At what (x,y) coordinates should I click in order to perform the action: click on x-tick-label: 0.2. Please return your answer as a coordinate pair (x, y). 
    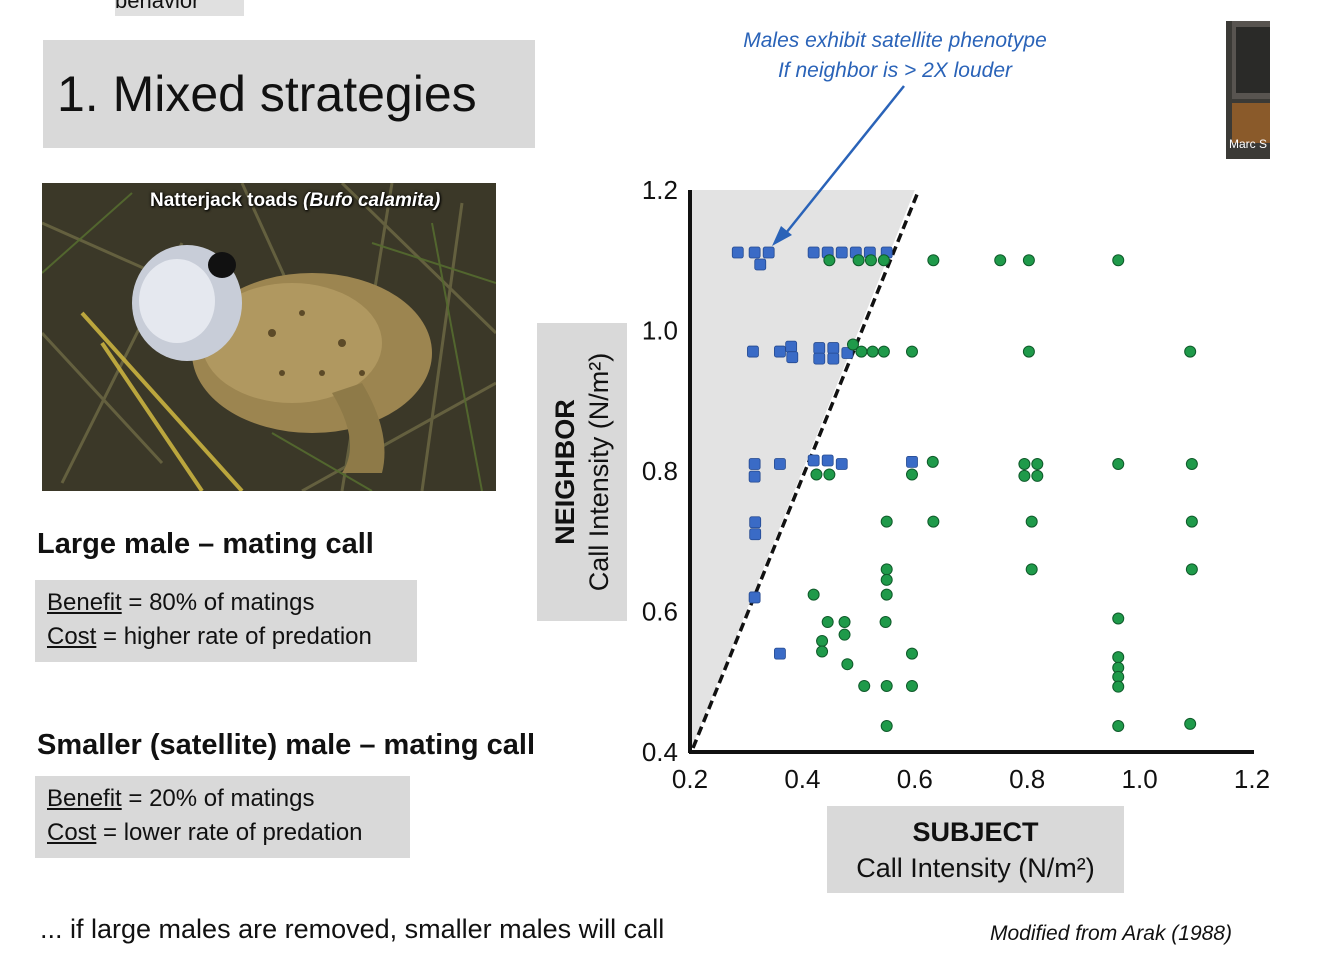
    Looking at the image, I should click on (690, 779).